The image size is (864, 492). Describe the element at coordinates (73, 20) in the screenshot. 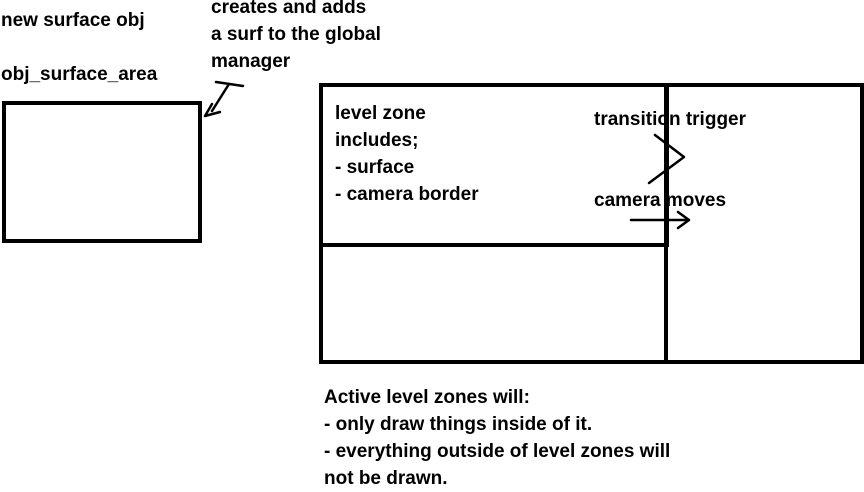

I see `new-surface-obj-label: new surface obj` at that location.